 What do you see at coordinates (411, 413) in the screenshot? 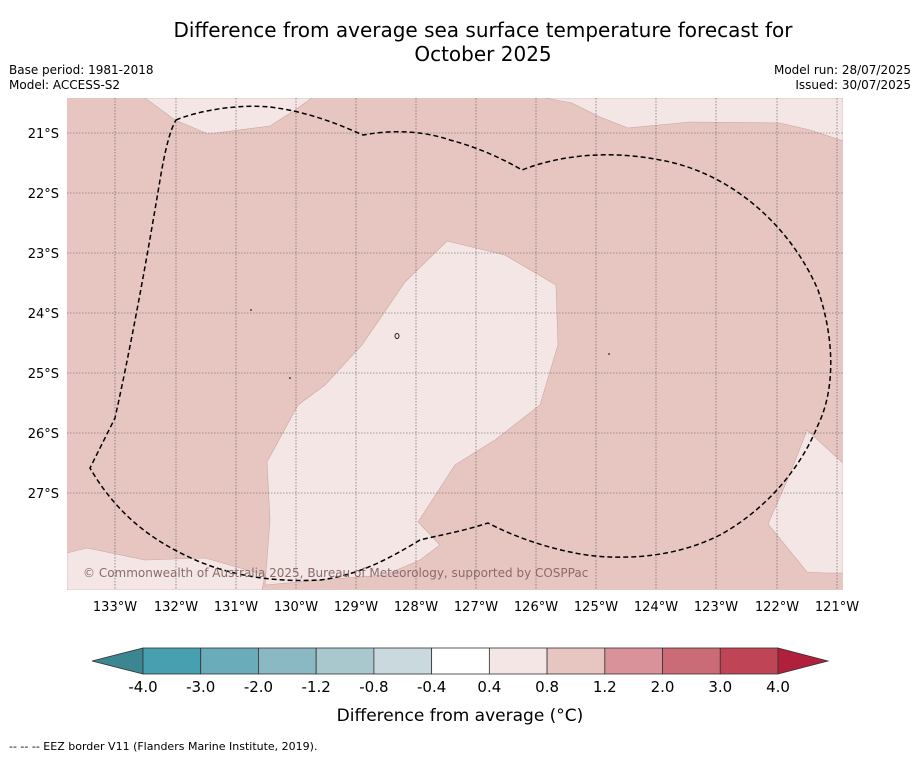
I see `anomaly-0-4-0-8-region-center` at bounding box center [411, 413].